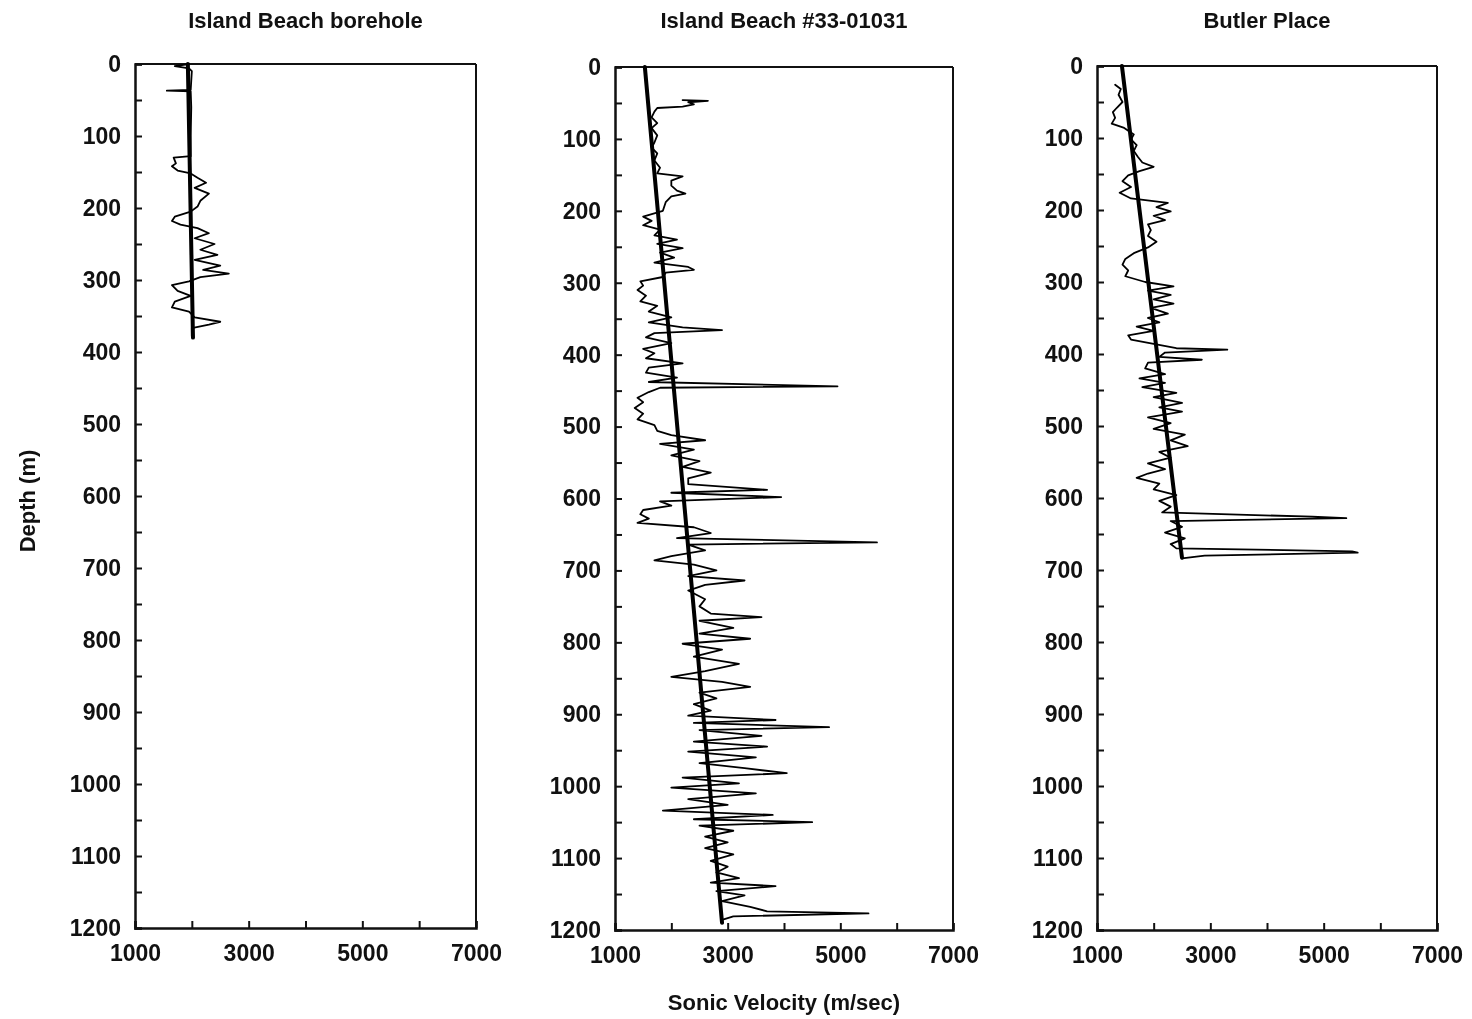 The height and width of the screenshot is (1019, 1472). Describe the element at coordinates (784, 20) in the screenshot. I see `chart-title: Island Beach #33-01031` at that location.